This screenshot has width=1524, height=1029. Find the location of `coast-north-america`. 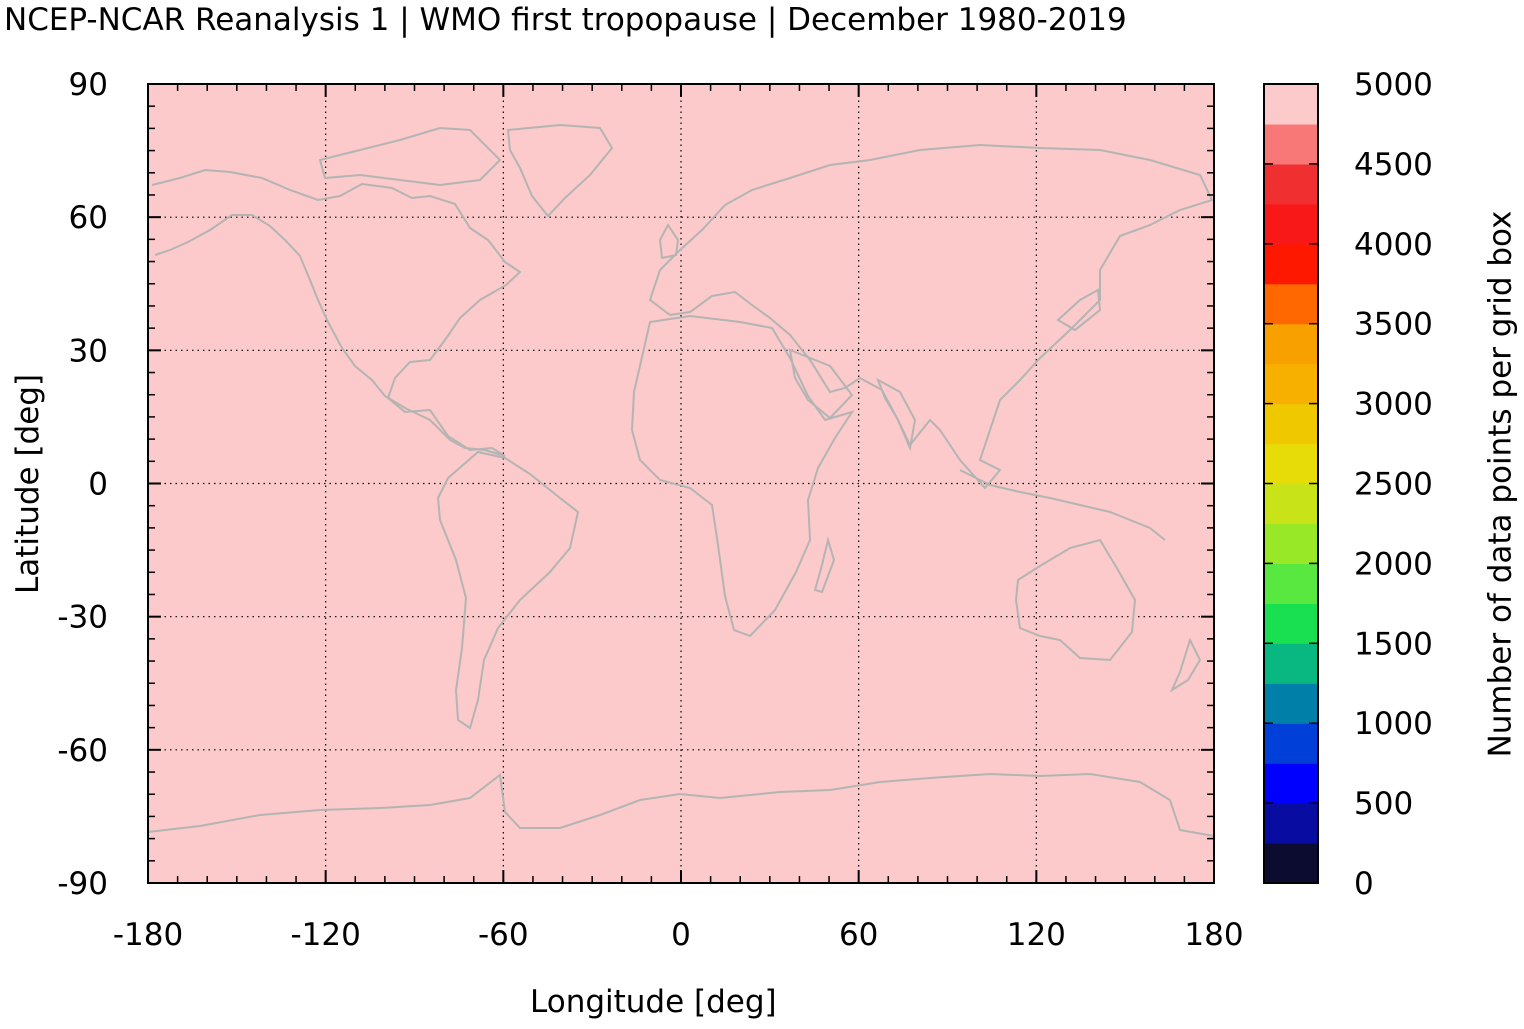

coast-north-america is located at coordinates (336, 312).